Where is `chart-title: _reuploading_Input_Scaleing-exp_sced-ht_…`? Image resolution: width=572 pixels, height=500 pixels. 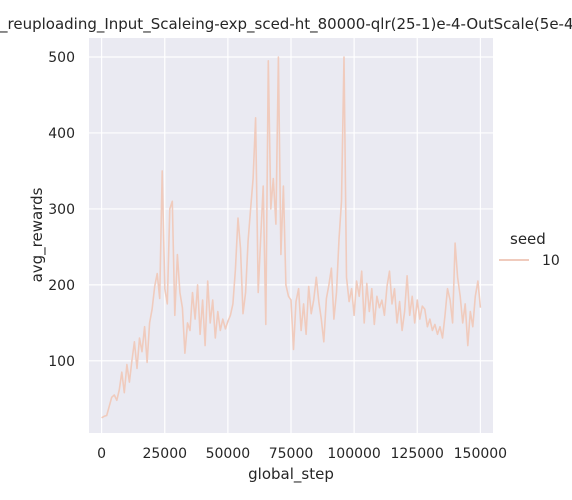 chart-title: _reuploading_Input_Scaleing-exp_sced-ht_… is located at coordinates (286, 24).